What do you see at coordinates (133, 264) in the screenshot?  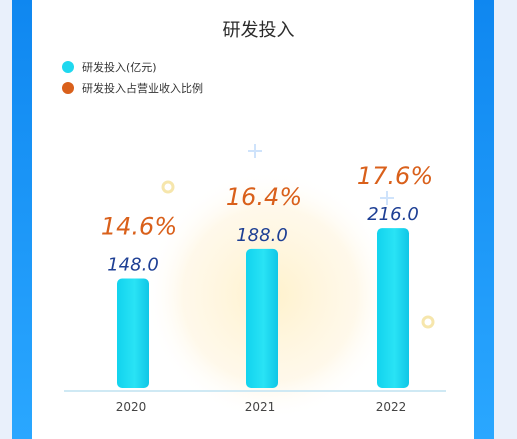 I see `value-label-2020: 148.0` at bounding box center [133, 264].